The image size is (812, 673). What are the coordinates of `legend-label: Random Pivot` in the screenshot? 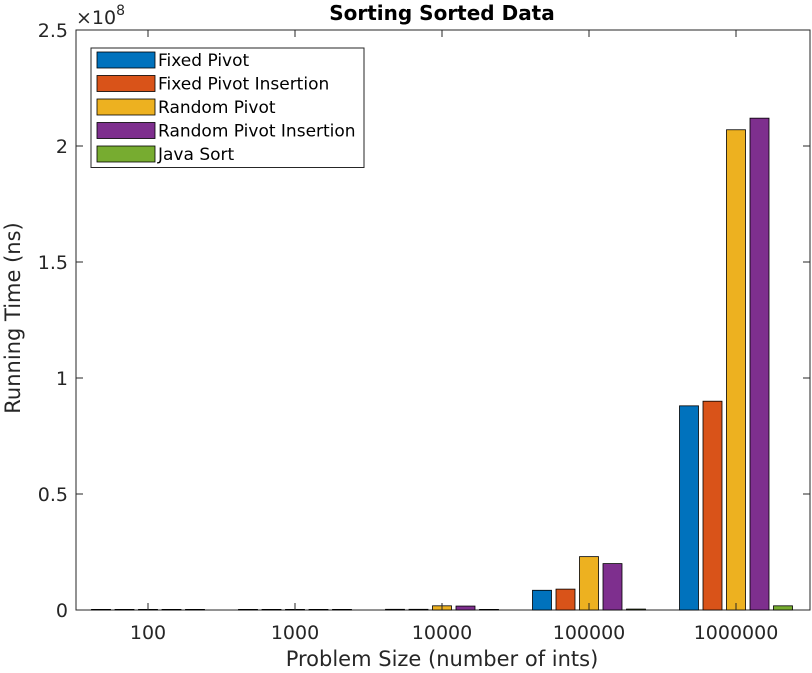 It's located at (217, 108).